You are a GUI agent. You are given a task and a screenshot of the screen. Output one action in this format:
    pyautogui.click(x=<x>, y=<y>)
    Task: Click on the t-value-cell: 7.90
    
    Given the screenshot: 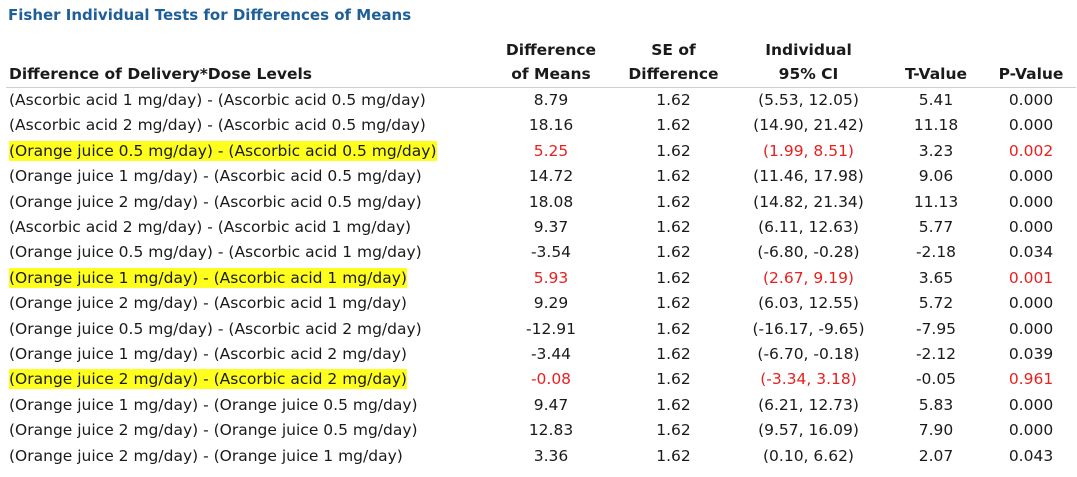 What is the action you would take?
    pyautogui.click(x=936, y=430)
    